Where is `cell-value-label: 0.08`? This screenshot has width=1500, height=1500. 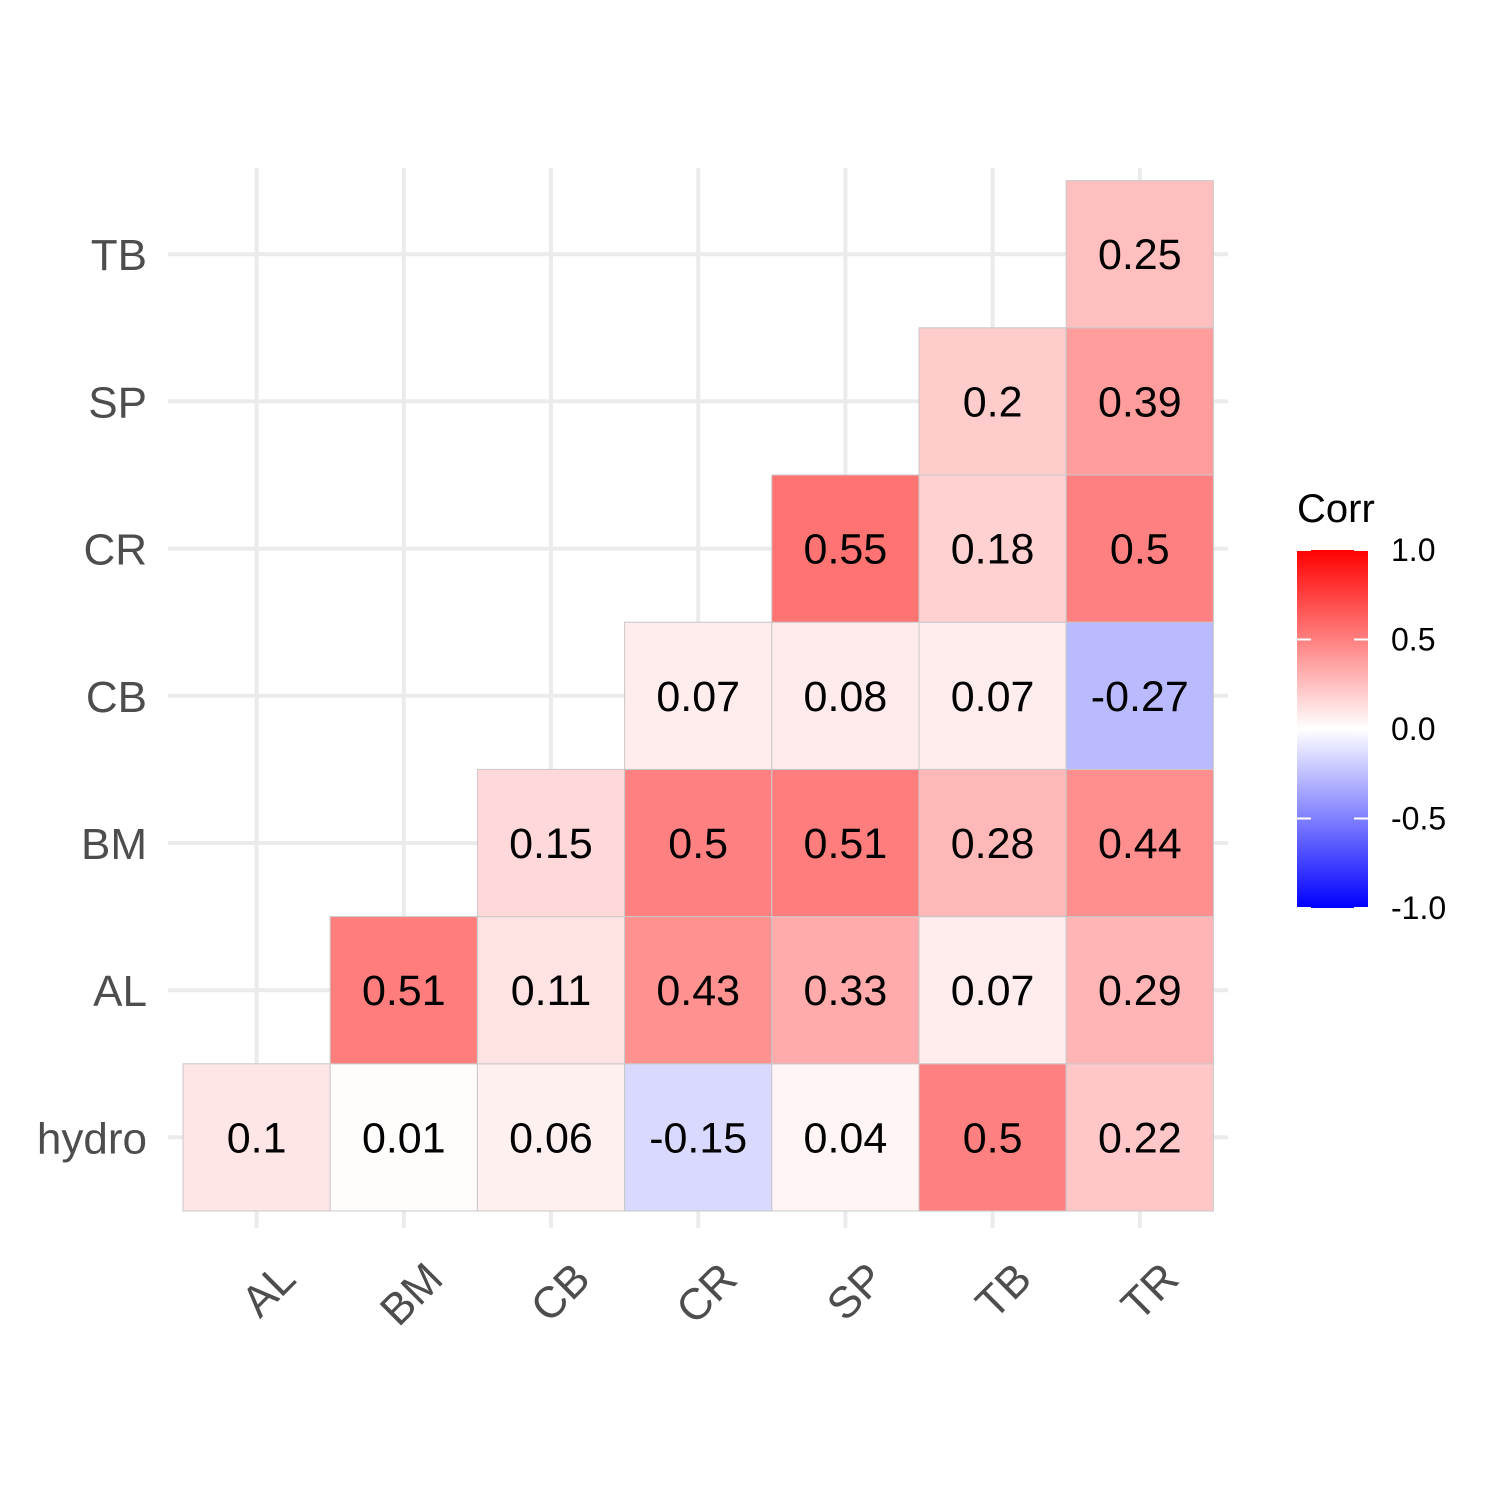 cell-value-label: 0.08 is located at coordinates (846, 697).